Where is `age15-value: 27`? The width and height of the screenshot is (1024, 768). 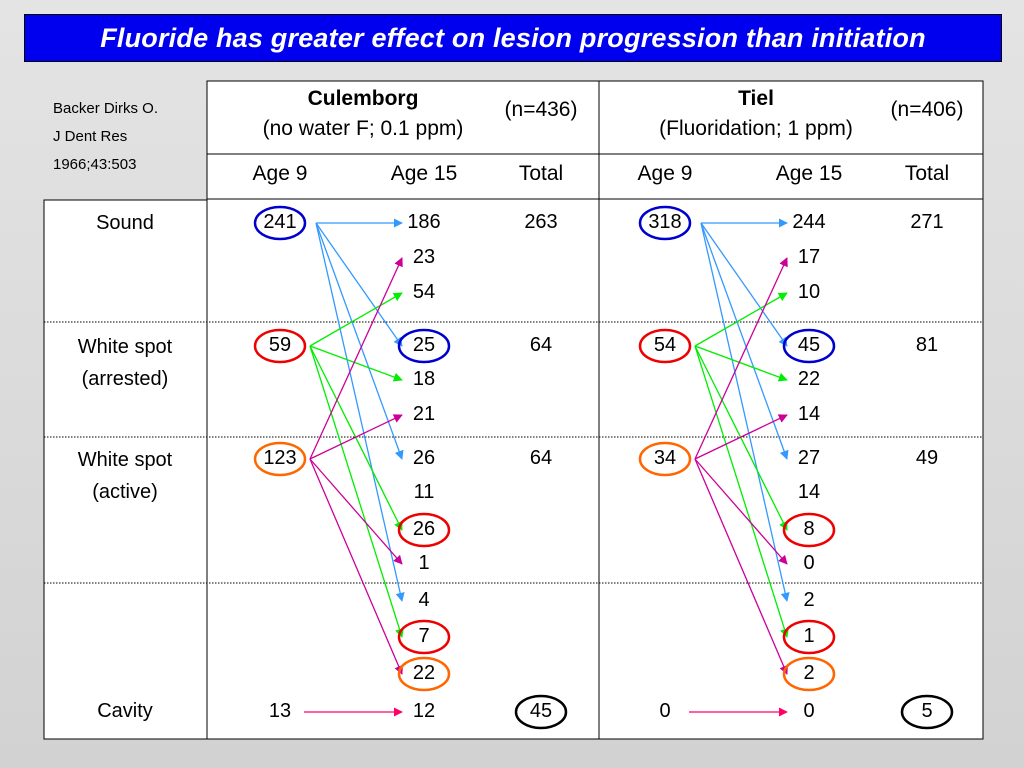
age15-value: 27 is located at coordinates (809, 458).